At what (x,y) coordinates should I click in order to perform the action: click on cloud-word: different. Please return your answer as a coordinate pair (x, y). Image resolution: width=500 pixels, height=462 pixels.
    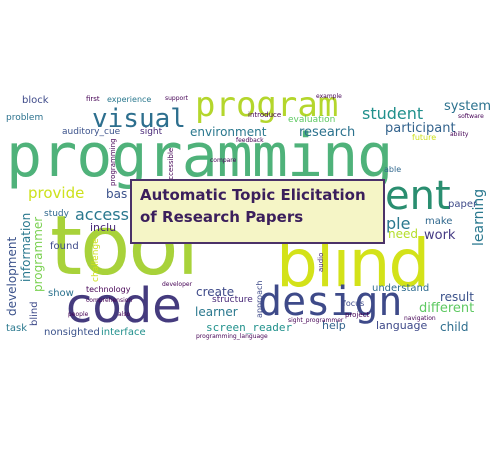
    Looking at the image, I should click on (446, 308).